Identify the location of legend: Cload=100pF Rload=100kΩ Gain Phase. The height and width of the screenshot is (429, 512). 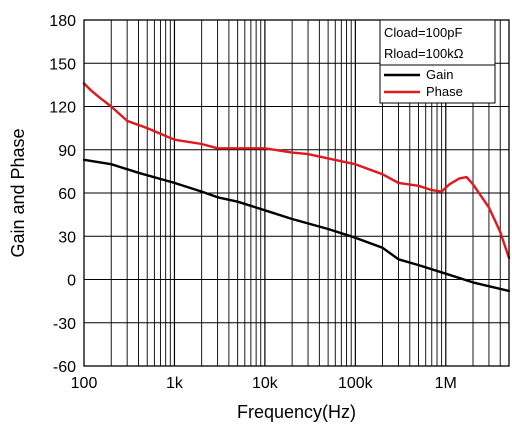
(437, 61).